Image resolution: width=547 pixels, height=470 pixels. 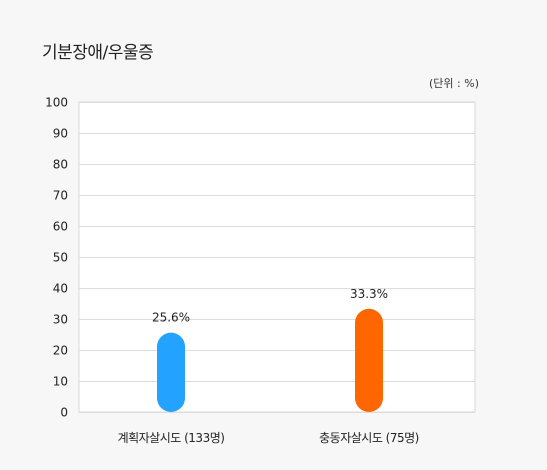 What do you see at coordinates (56, 103) in the screenshot?
I see `y-tick-label: 100` at bounding box center [56, 103].